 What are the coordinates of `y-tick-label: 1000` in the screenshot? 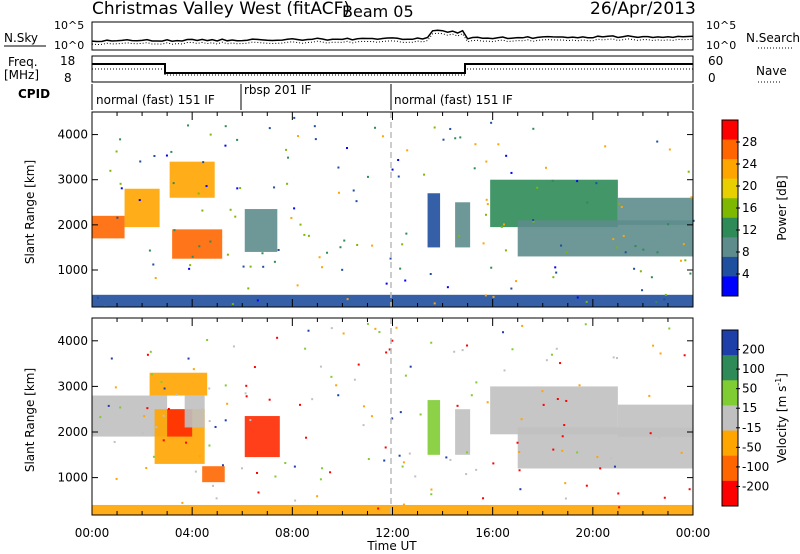 It's located at (72, 270).